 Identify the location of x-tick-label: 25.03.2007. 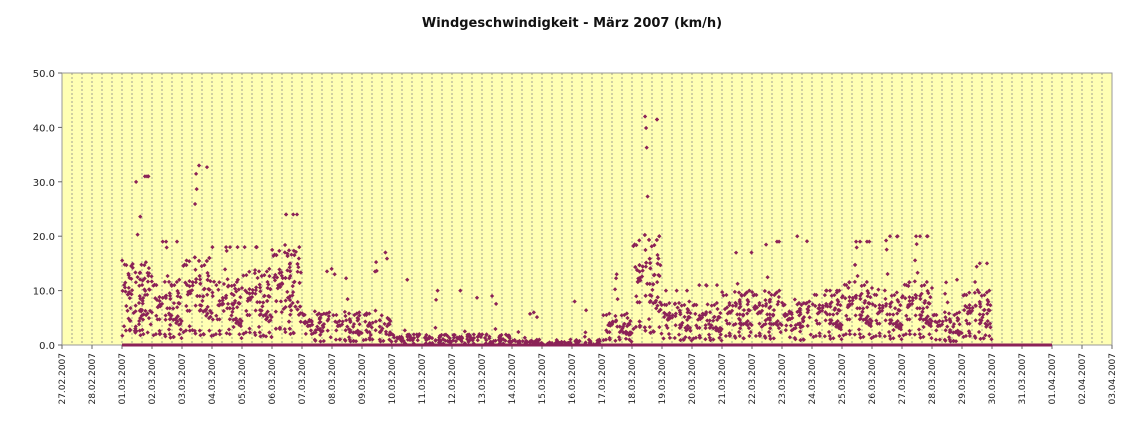
(843, 379).